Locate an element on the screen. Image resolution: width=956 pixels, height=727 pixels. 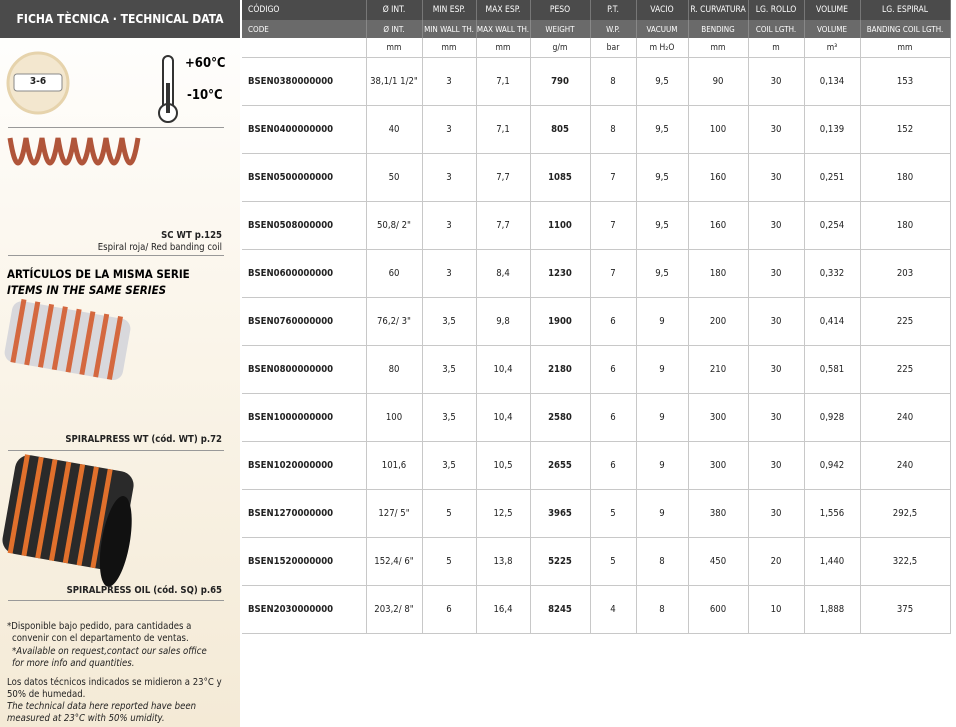
header-cell: W.P. is located at coordinates (613, 29).